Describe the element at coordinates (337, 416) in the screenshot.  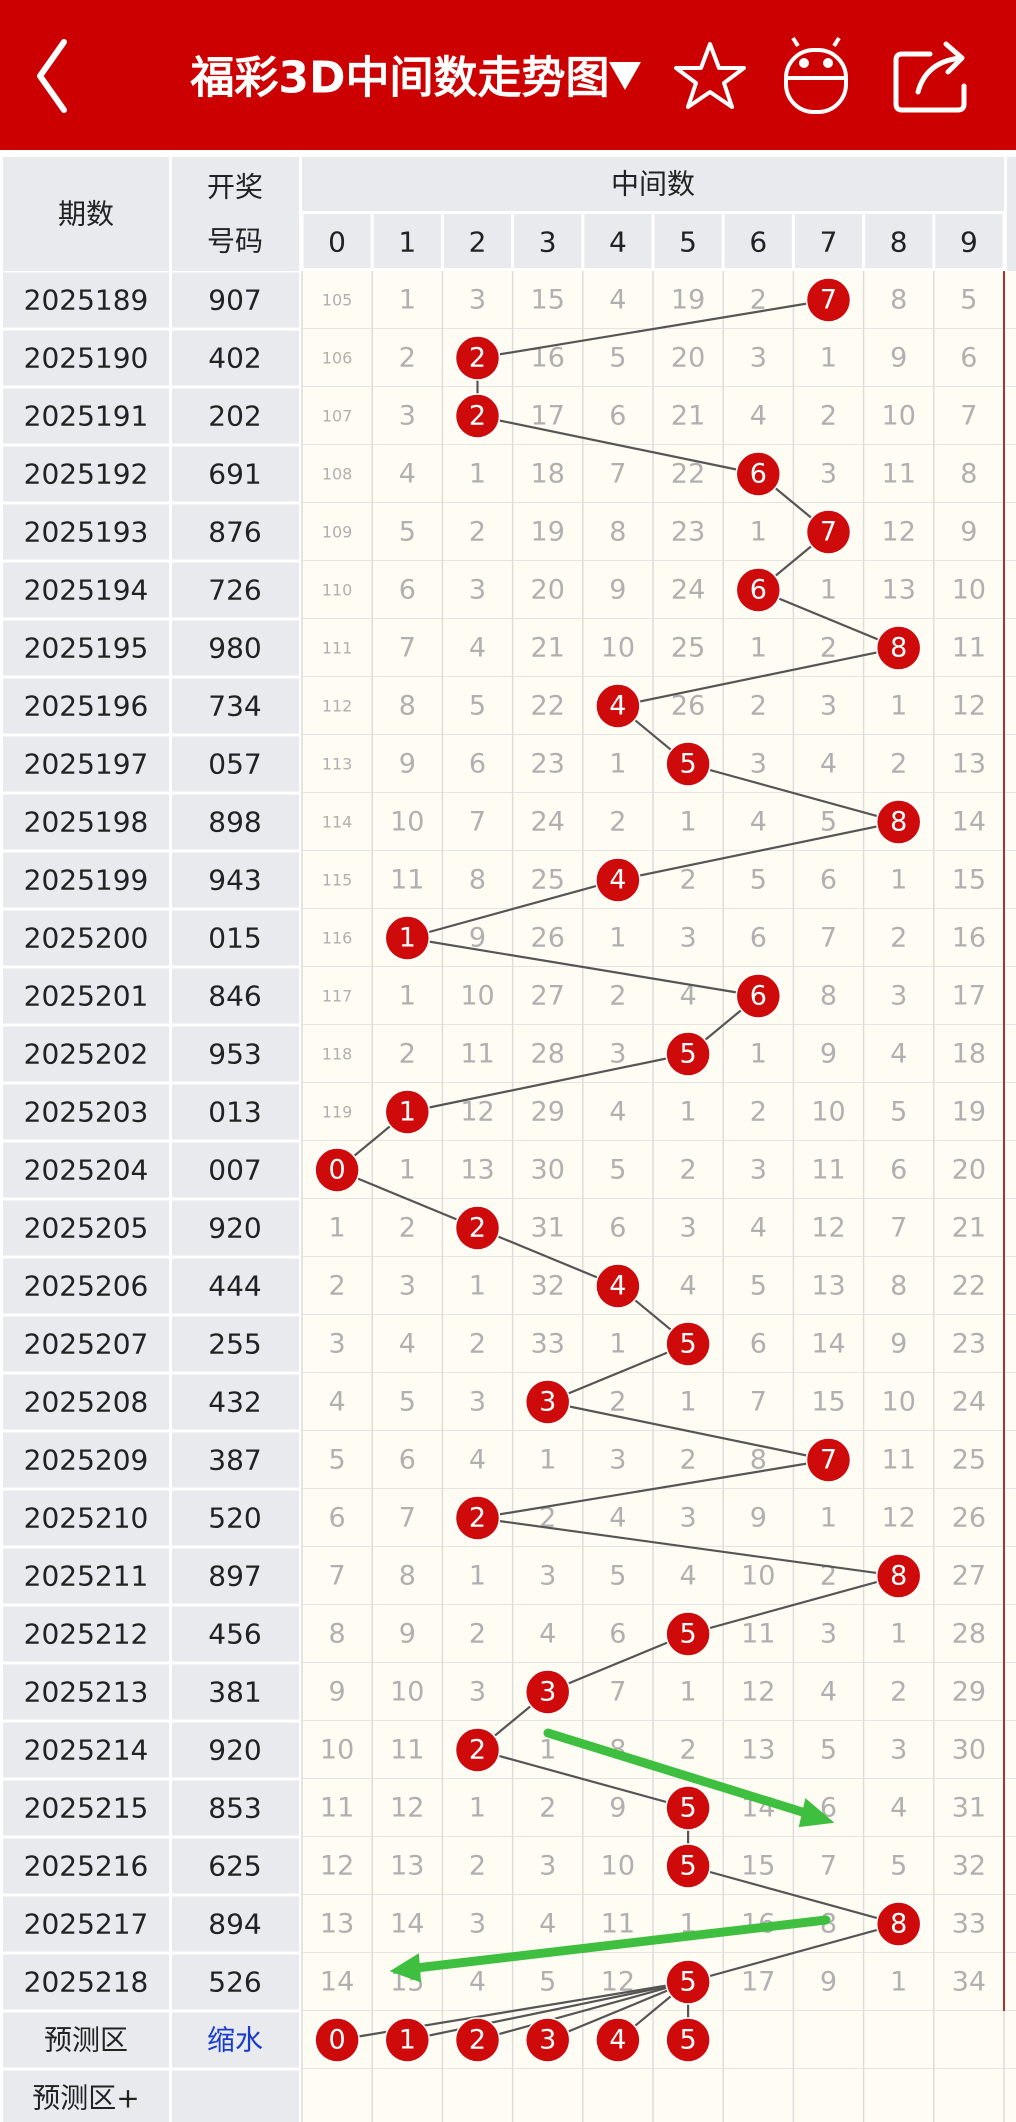
I see `miss-count: 107` at that location.